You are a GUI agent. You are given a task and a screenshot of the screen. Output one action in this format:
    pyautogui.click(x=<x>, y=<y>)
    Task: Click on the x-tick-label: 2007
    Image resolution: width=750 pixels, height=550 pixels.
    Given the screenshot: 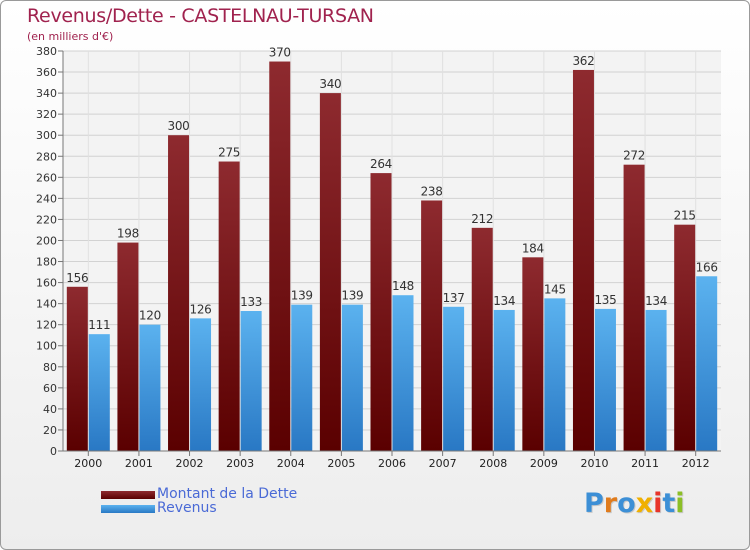 What is the action you would take?
    pyautogui.click(x=443, y=463)
    